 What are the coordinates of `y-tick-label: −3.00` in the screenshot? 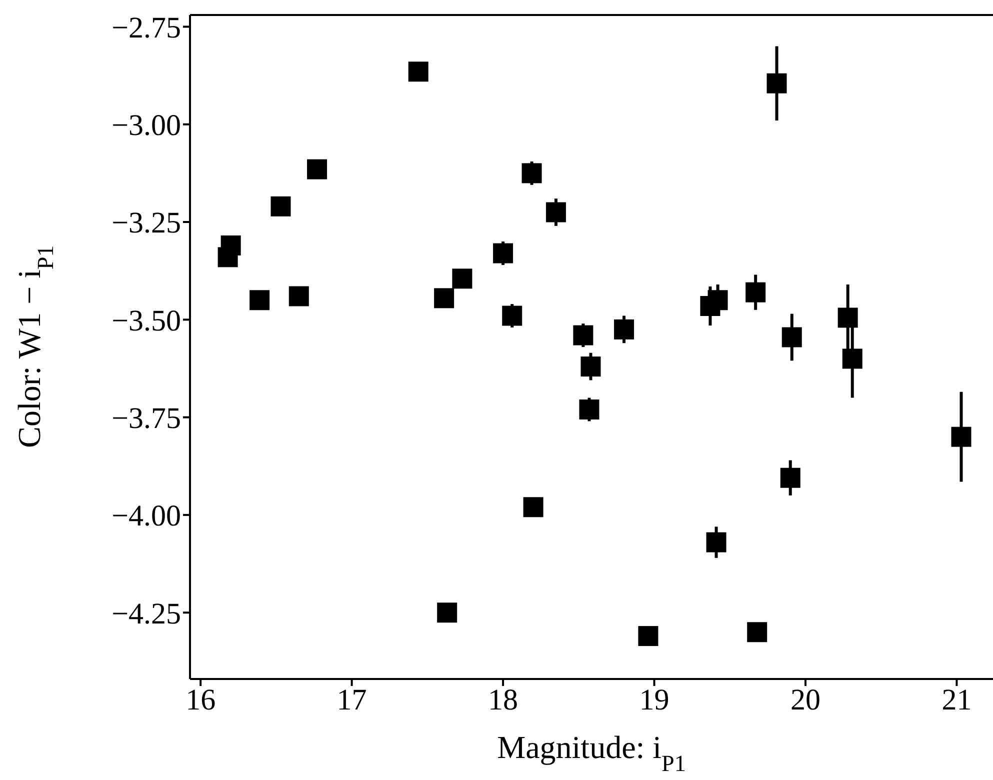 It's located at (146, 125).